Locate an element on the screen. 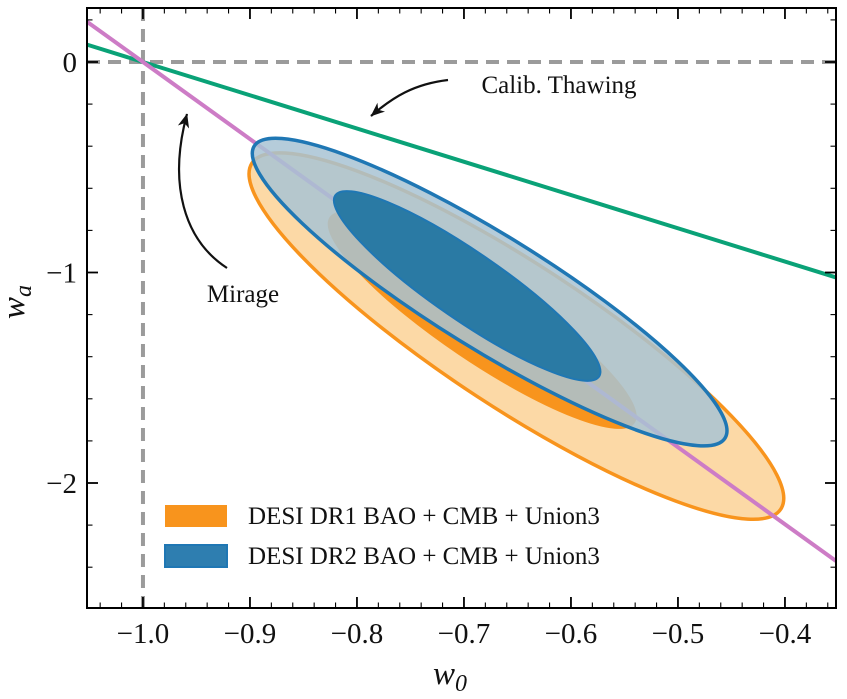 The image size is (847, 699). legend-swatch-dr1 is located at coordinates (196, 516).